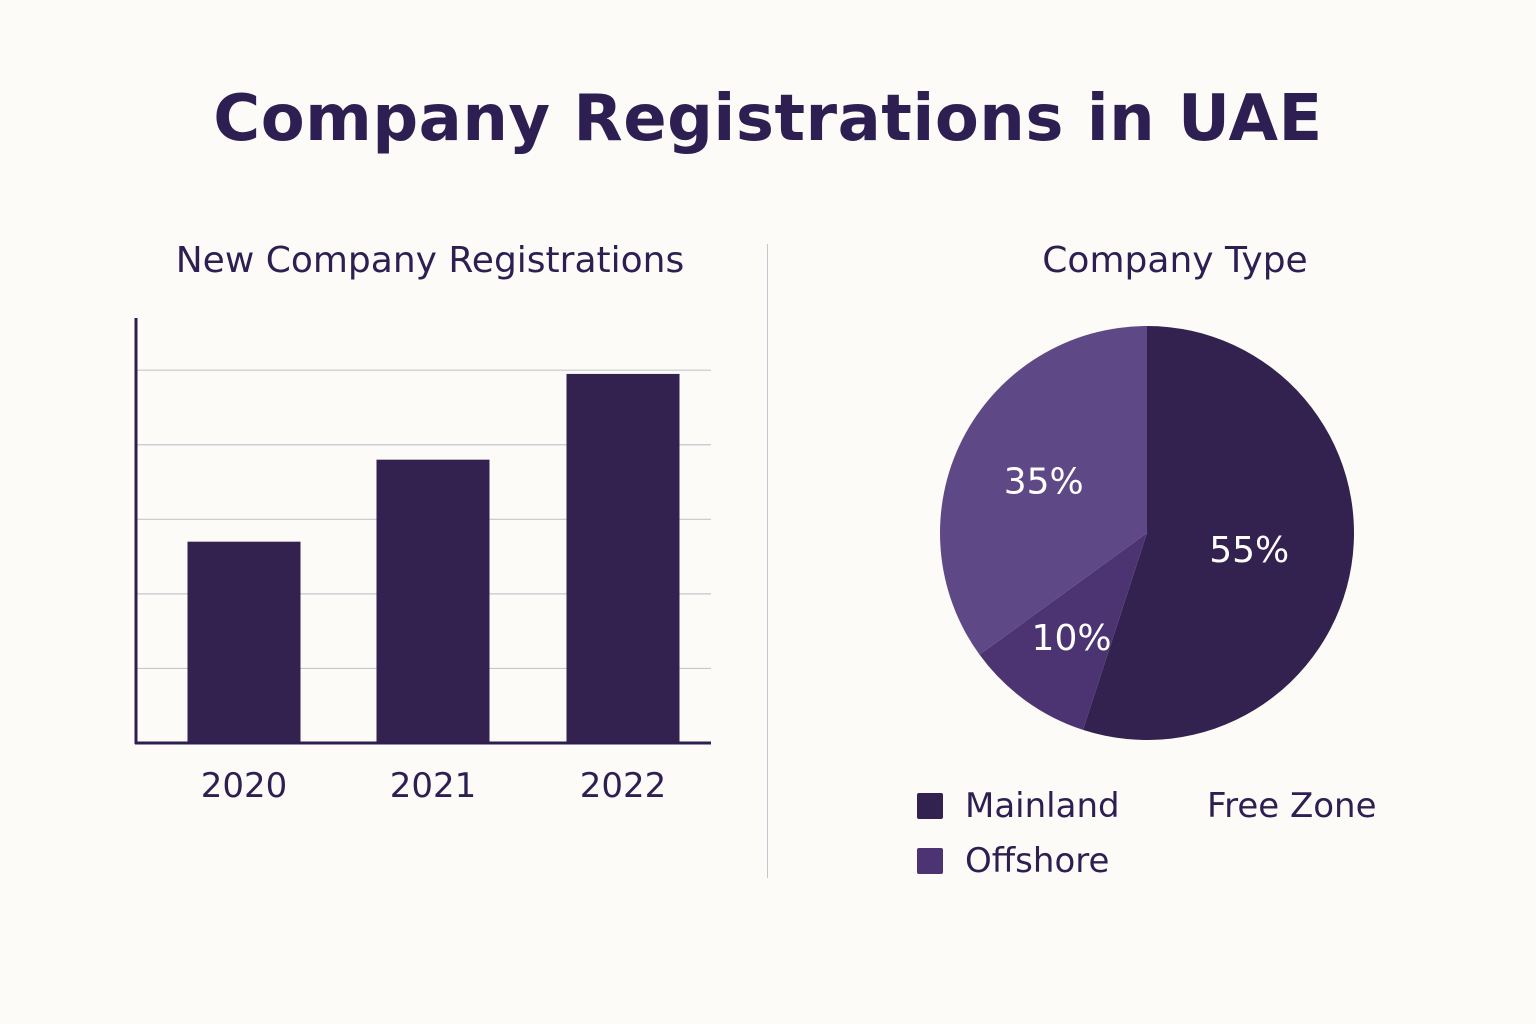 This screenshot has height=1024, width=1536. Describe the element at coordinates (768, 119) in the screenshot. I see `page-title: Company Registrations in UAE` at that location.